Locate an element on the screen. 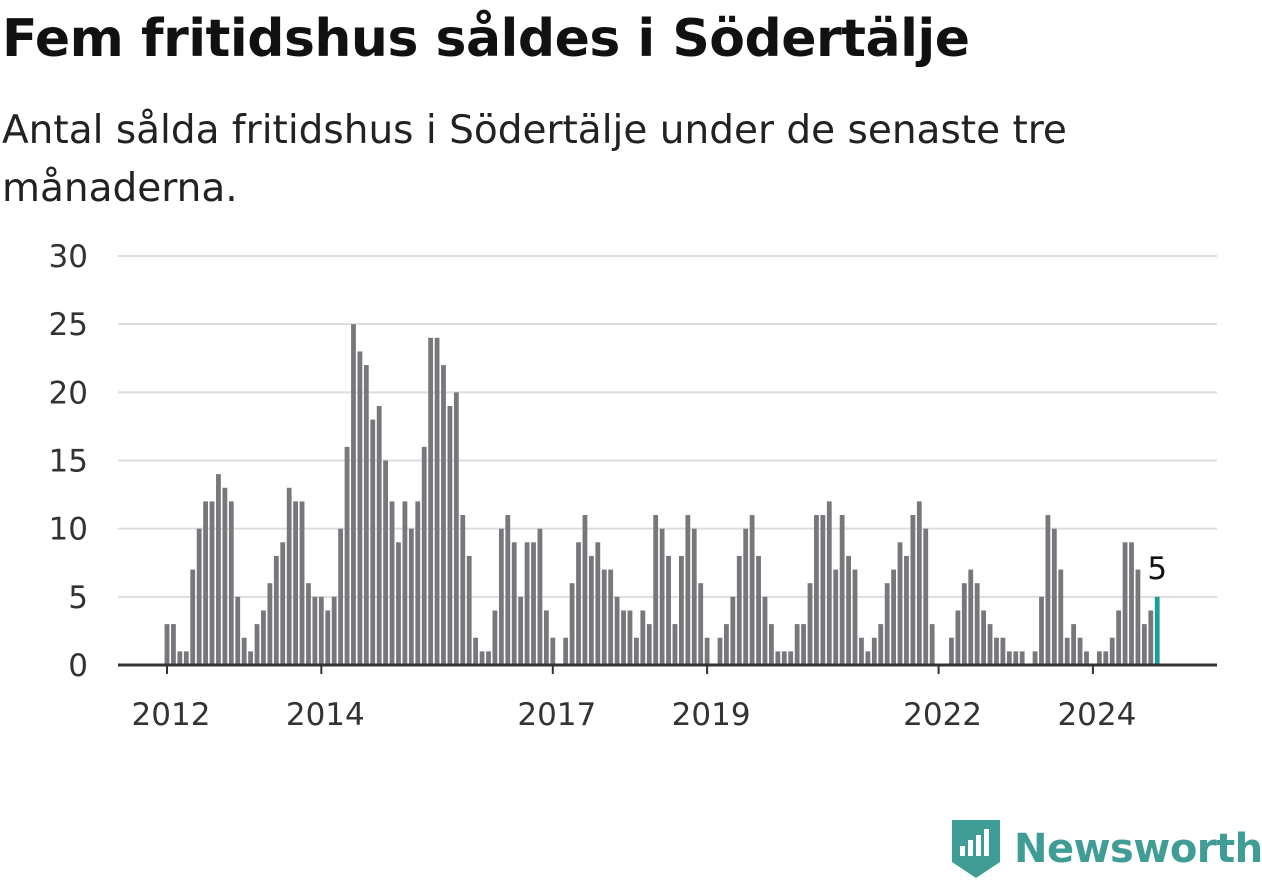  x-tick-label: 2024 is located at coordinates (1096, 715).